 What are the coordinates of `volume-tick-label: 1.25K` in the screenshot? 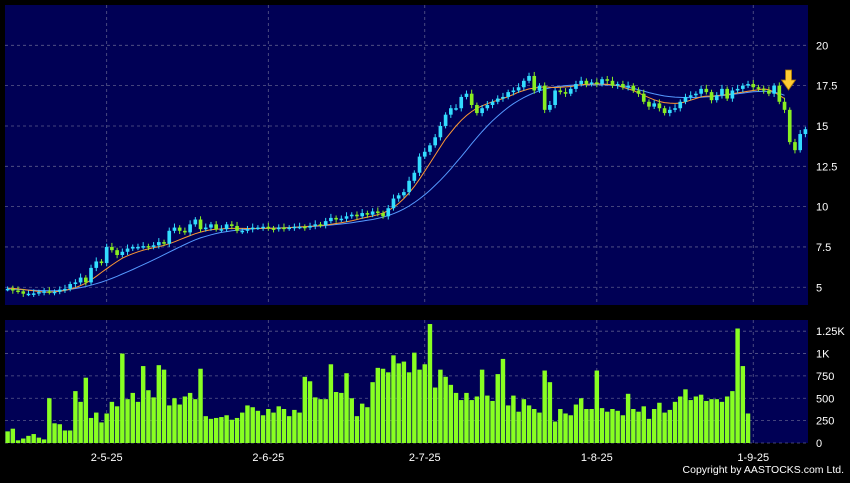 It's located at (830, 332).